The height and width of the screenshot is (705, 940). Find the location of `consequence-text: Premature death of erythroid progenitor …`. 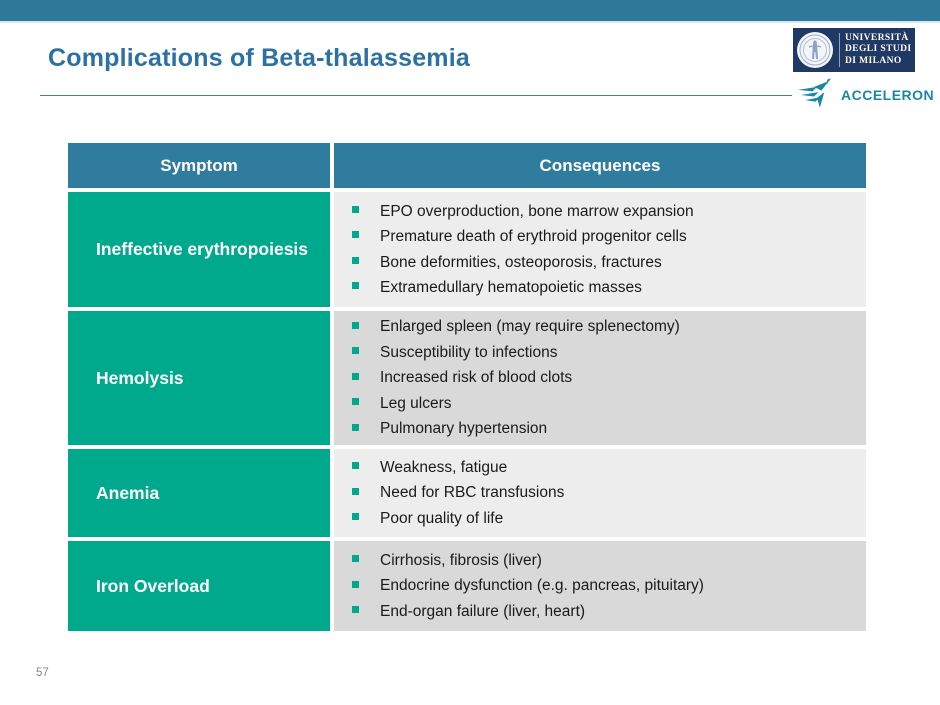

consequence-text: Premature death of erythroid progenitor … is located at coordinates (533, 236).